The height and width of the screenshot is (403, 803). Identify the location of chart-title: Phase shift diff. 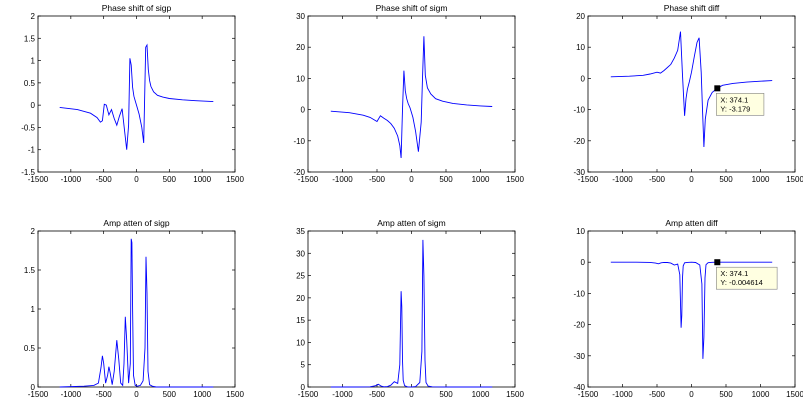
(692, 8).